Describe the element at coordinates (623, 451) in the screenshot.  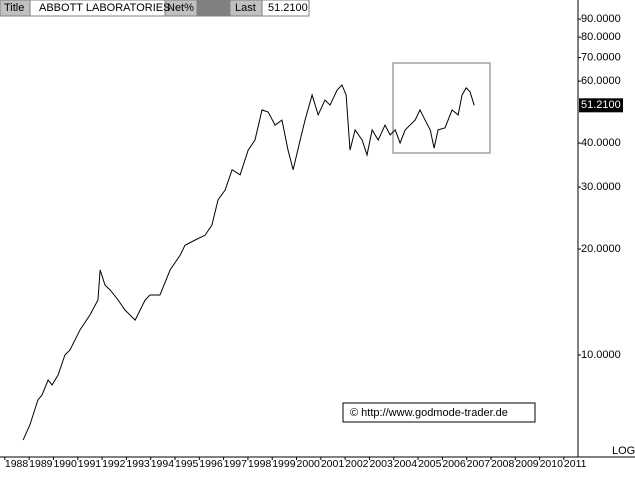
I see `scale-label: LOG` at that location.